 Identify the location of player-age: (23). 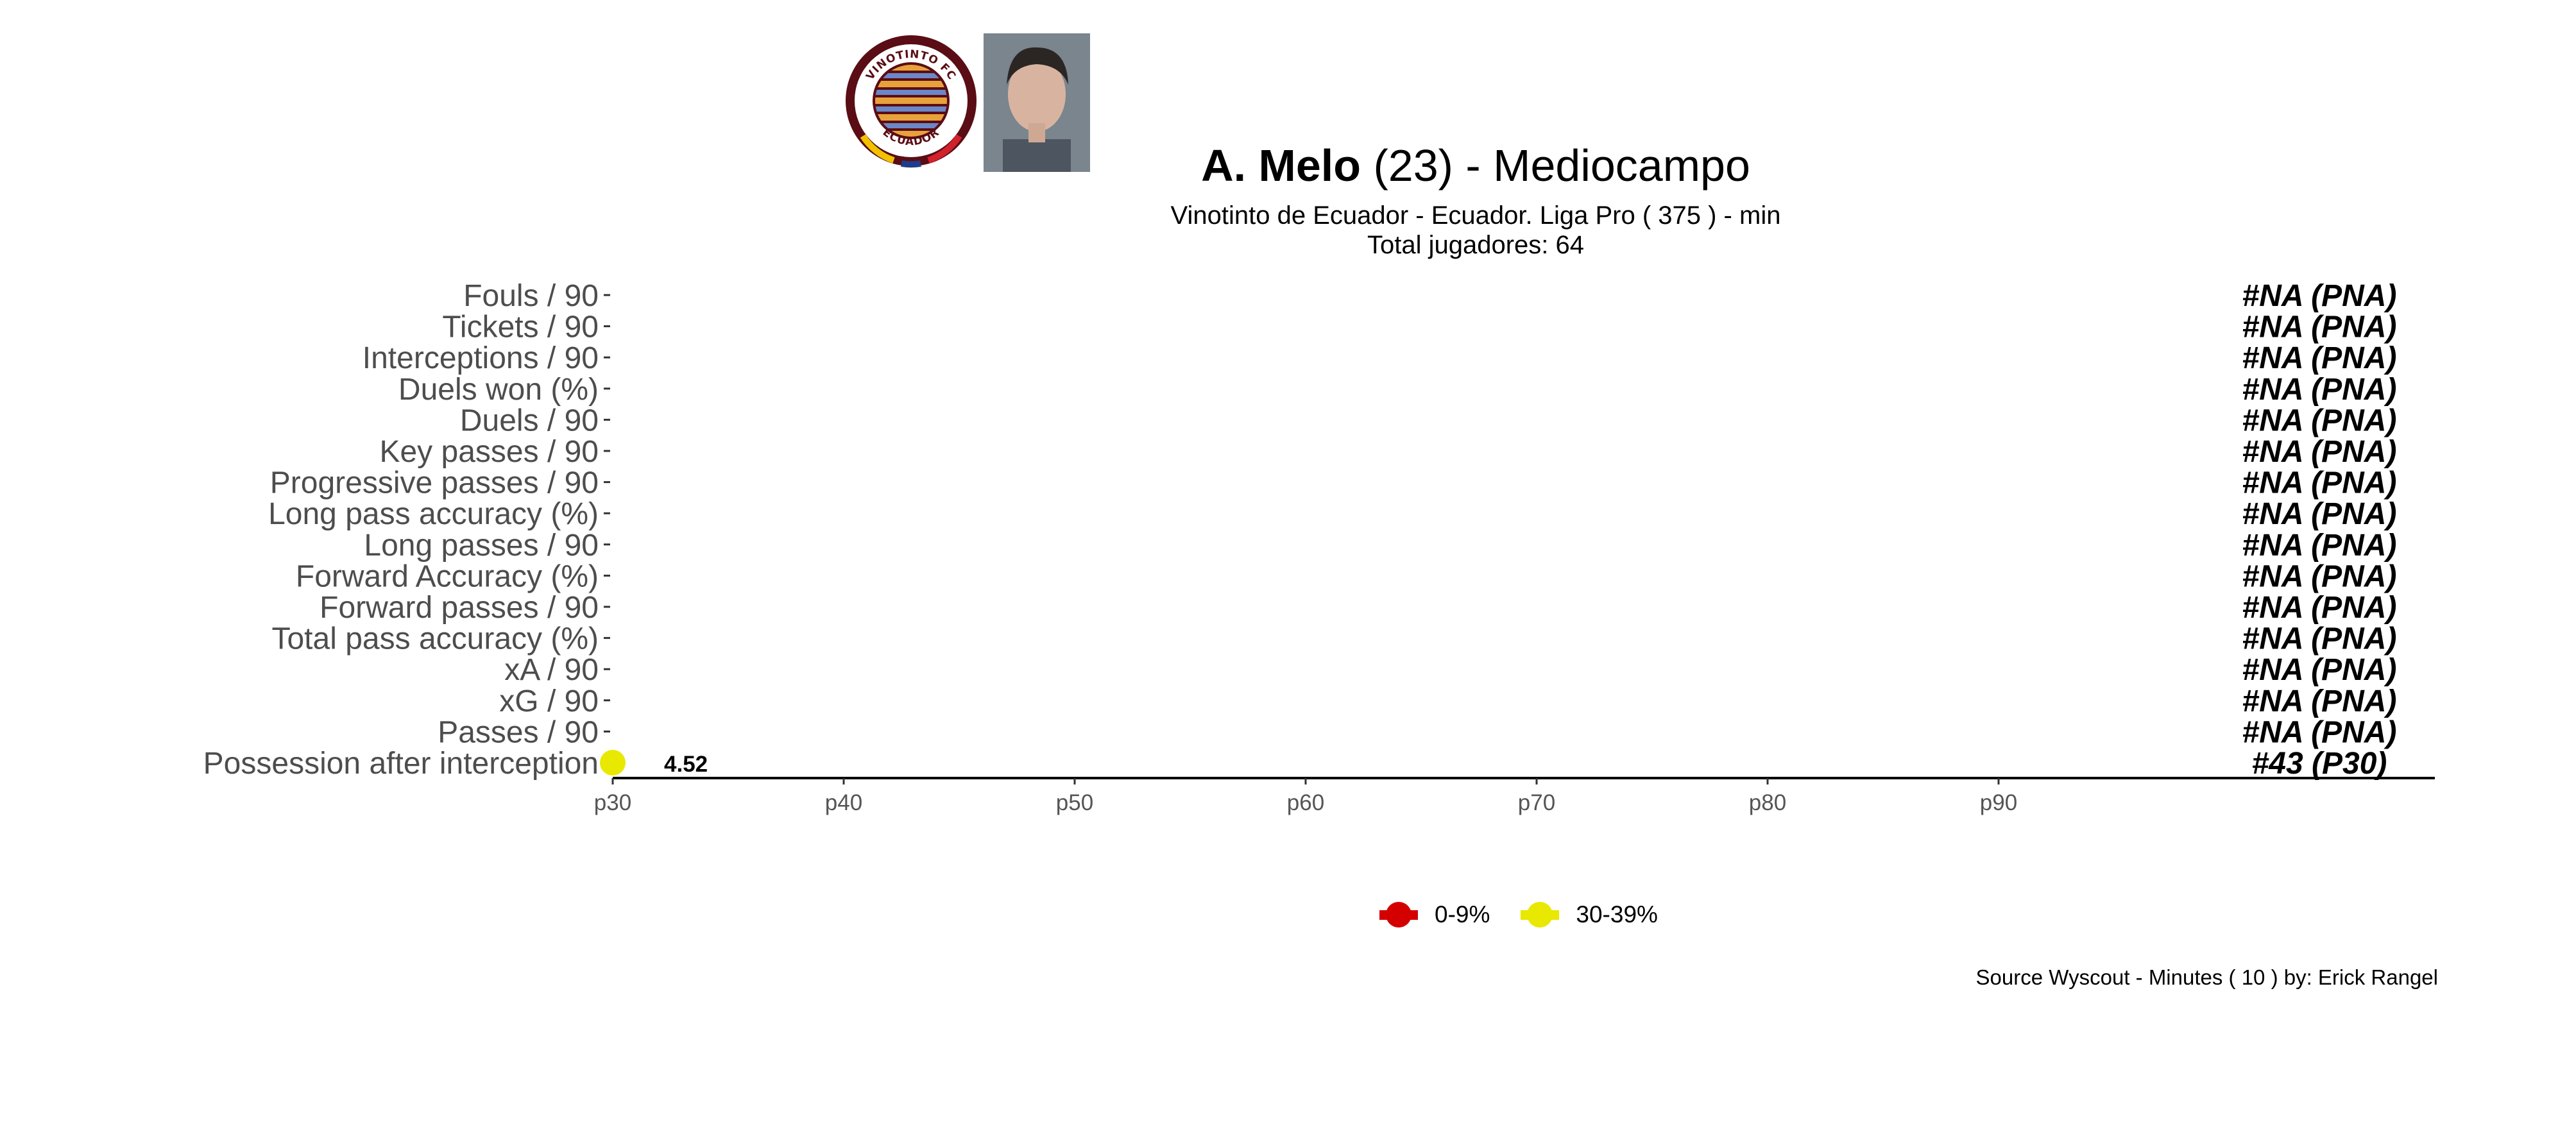
(1413, 165).